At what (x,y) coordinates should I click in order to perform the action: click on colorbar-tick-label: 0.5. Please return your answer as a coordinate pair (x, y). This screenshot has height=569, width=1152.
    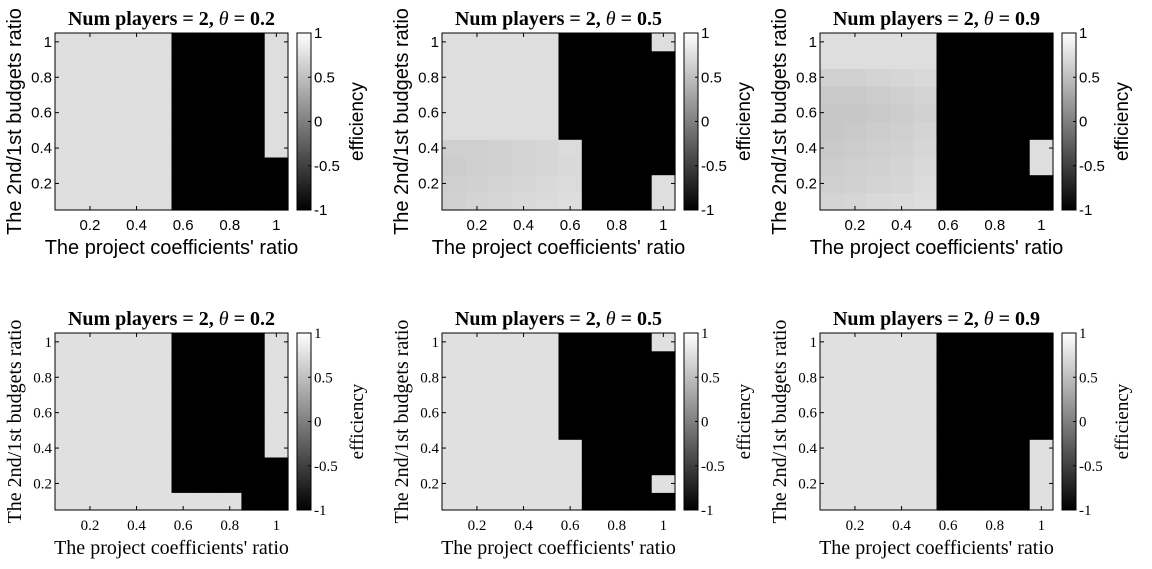
    Looking at the image, I should click on (1089, 77).